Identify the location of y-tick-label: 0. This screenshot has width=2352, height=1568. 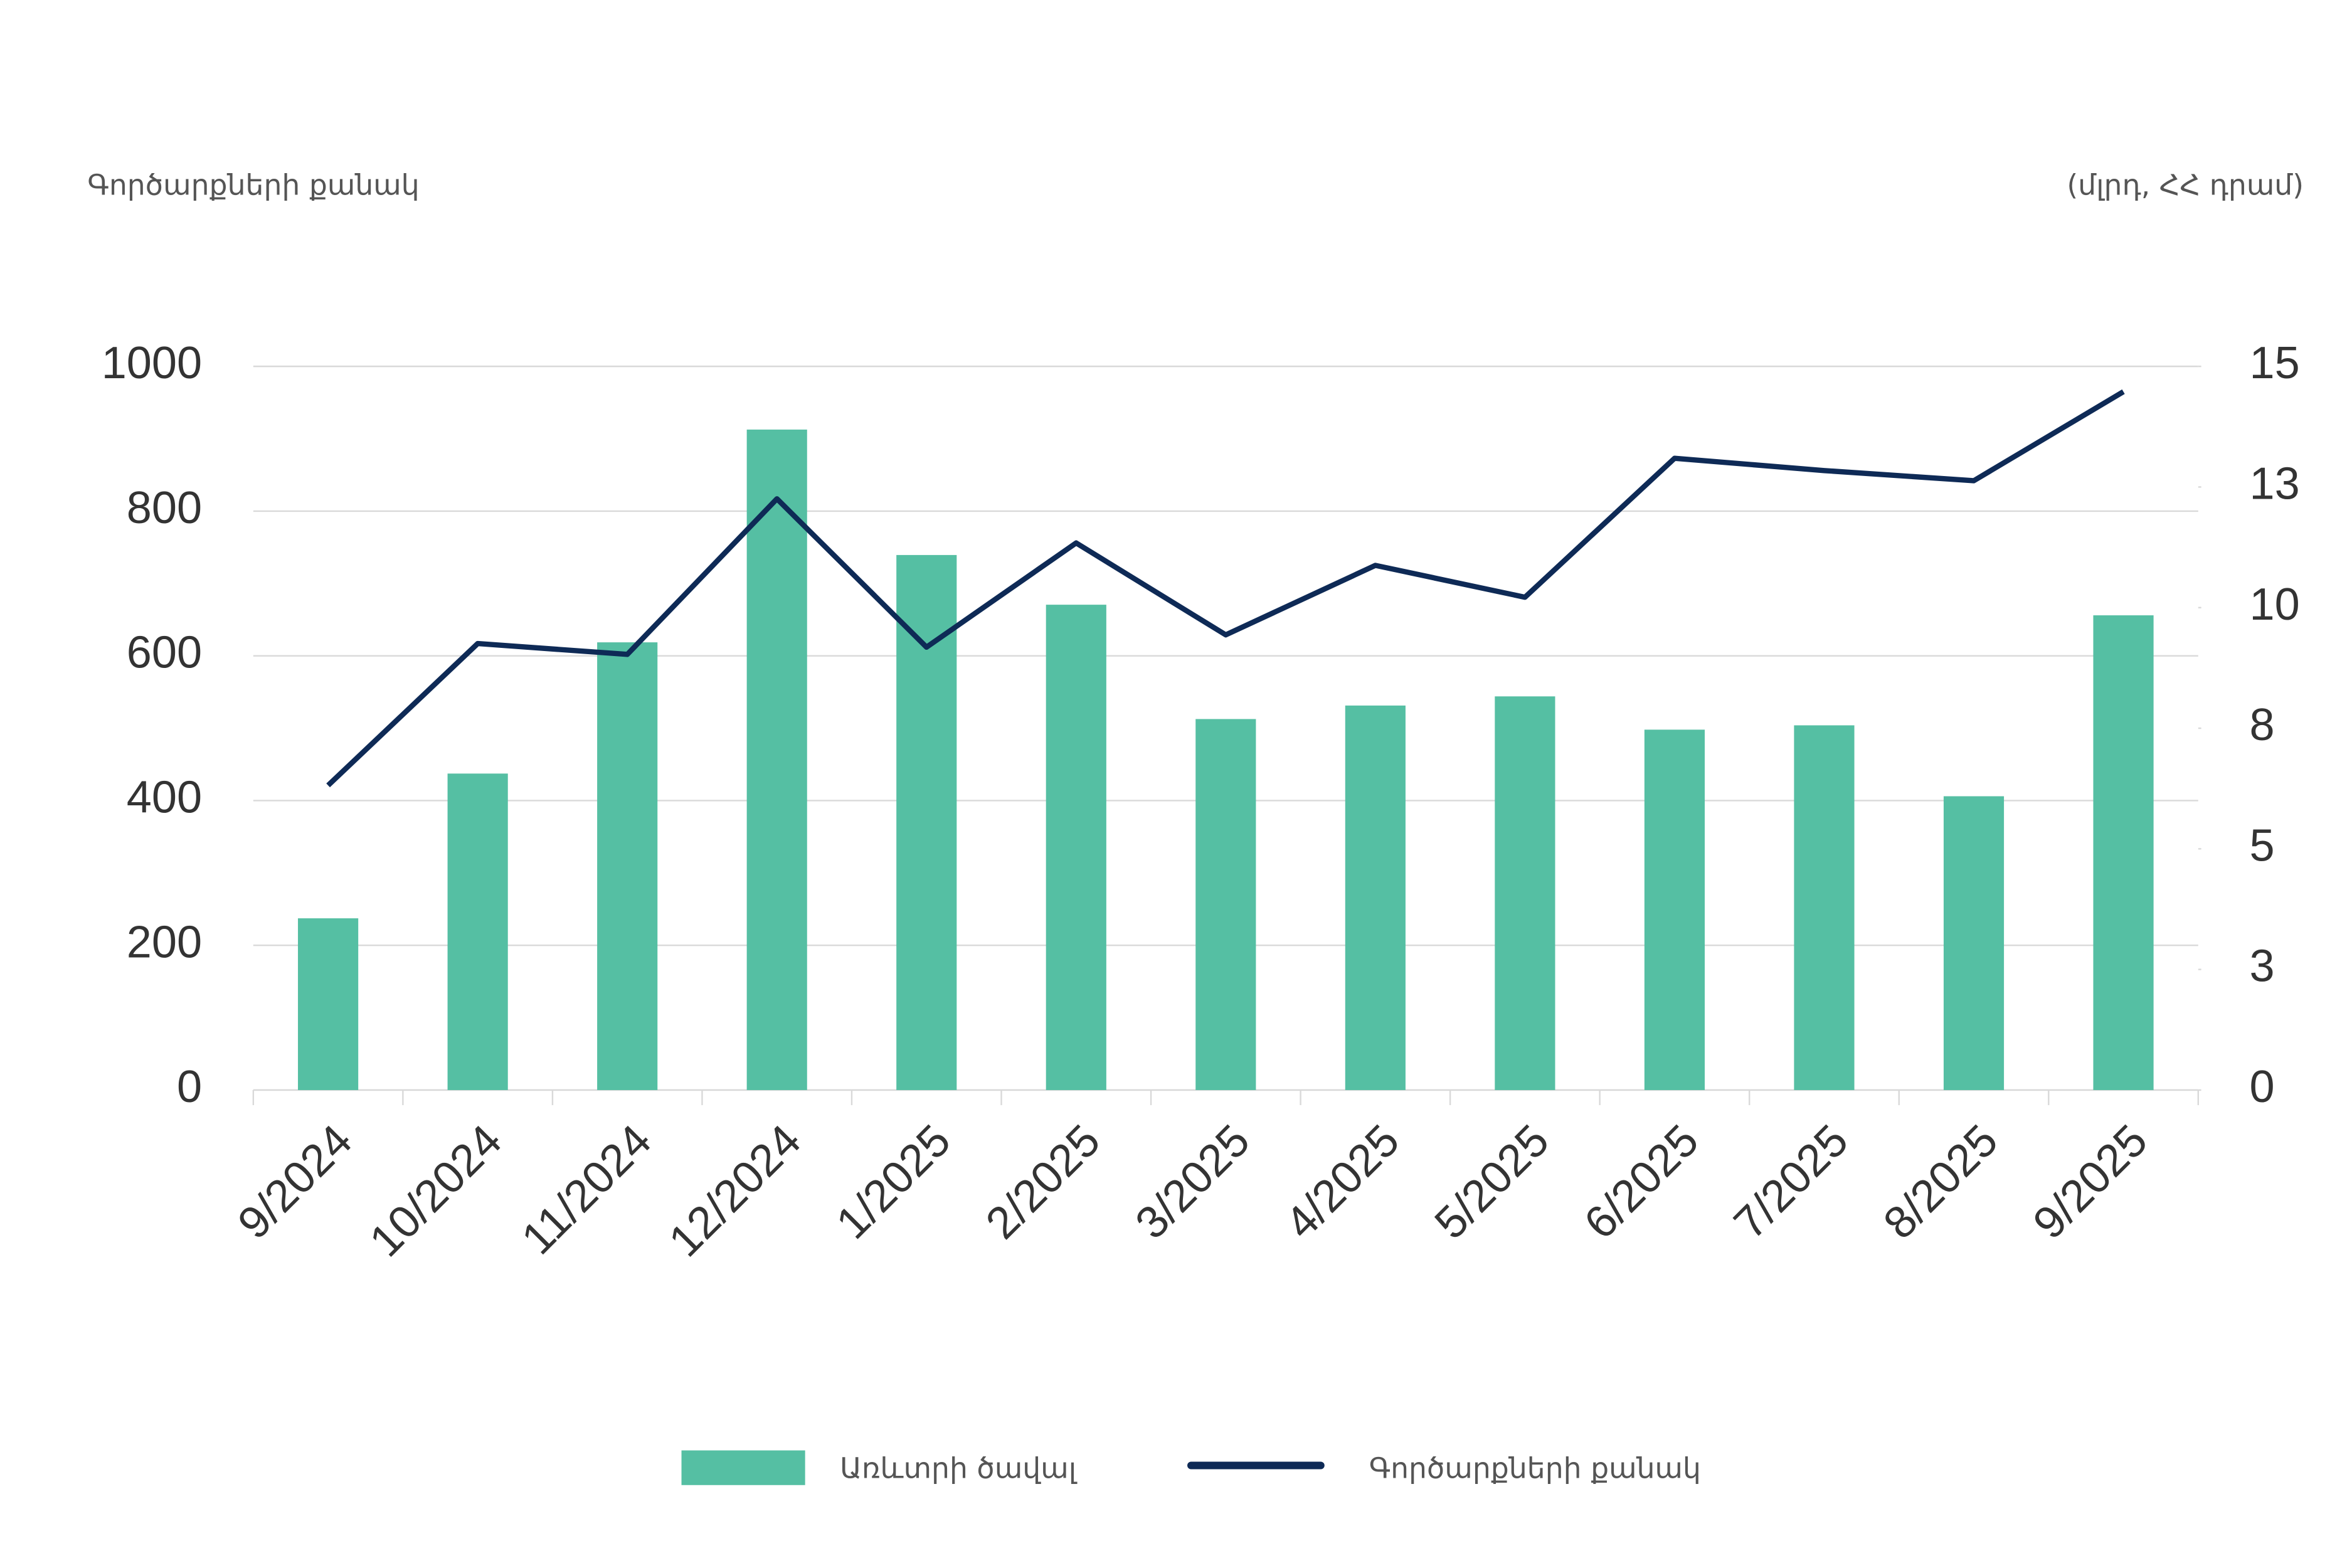
(189, 1087).